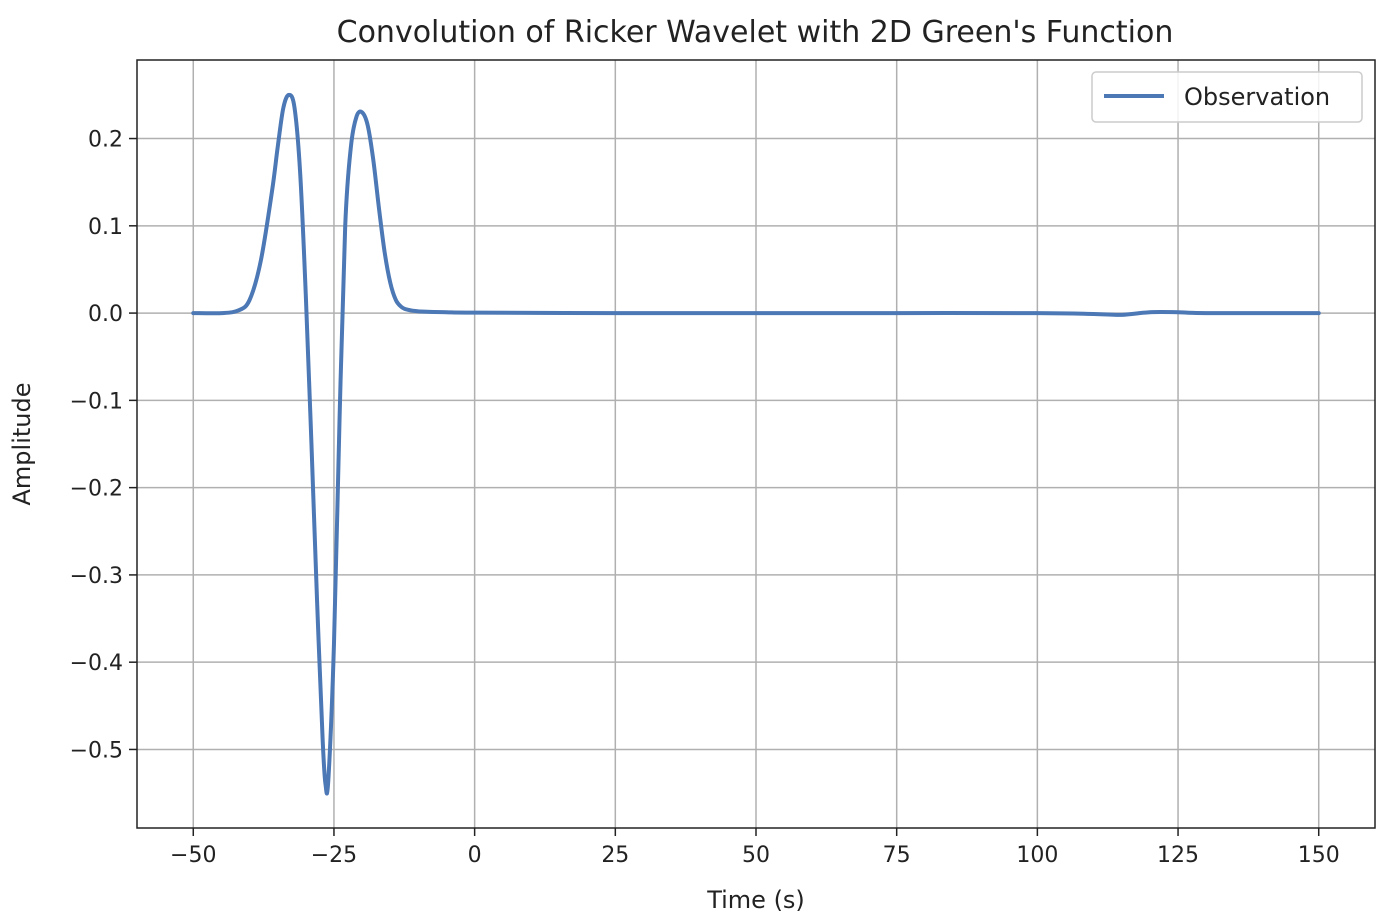 This screenshot has height=922, width=1386. Describe the element at coordinates (1037, 855) in the screenshot. I see `x-tick-label: 100` at that location.